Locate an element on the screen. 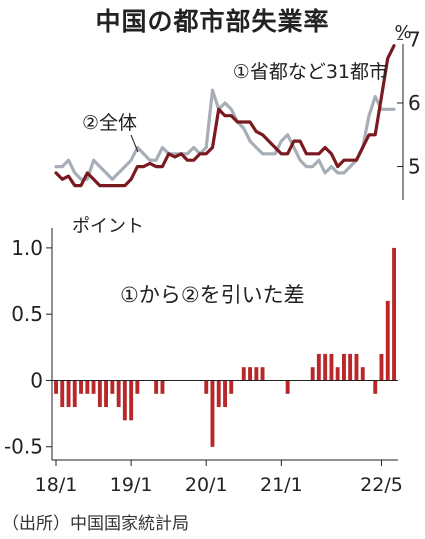  line-y-tick-label: 5 is located at coordinates (414, 167).